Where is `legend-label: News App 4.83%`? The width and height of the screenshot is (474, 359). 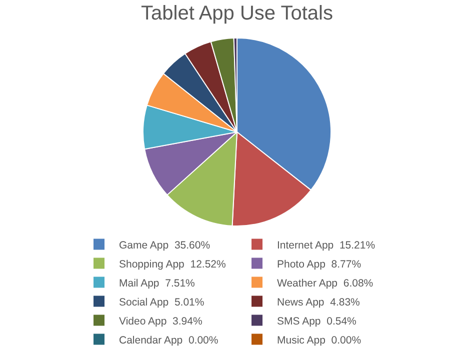
legend-label: News App 4.83% is located at coordinates (318, 302).